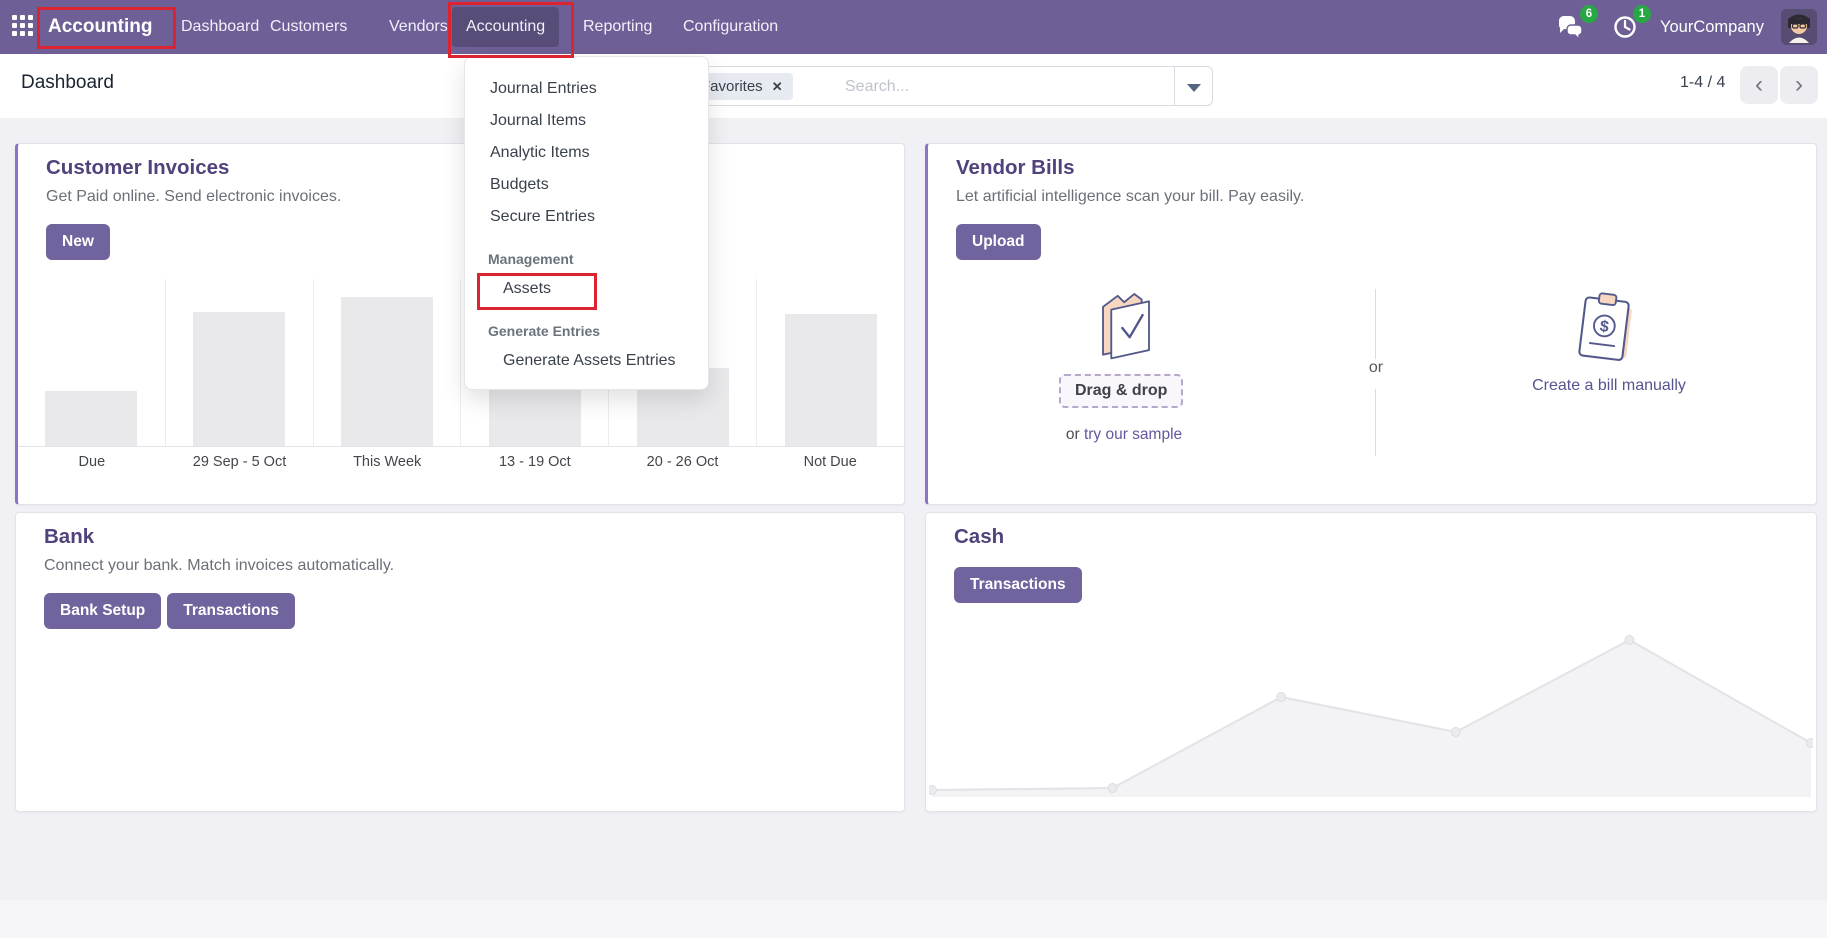 This screenshot has height=938, width=1827. I want to click on nav-item-dashboard: Dashboard, so click(220, 26).